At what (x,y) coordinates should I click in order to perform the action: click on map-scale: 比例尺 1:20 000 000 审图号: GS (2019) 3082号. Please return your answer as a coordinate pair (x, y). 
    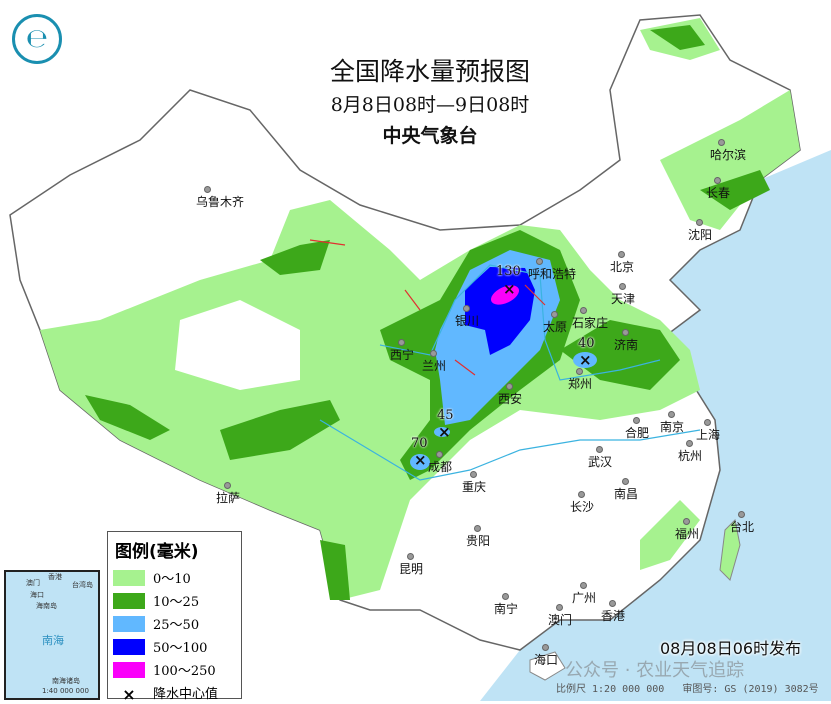
    Looking at the image, I should click on (687, 690).